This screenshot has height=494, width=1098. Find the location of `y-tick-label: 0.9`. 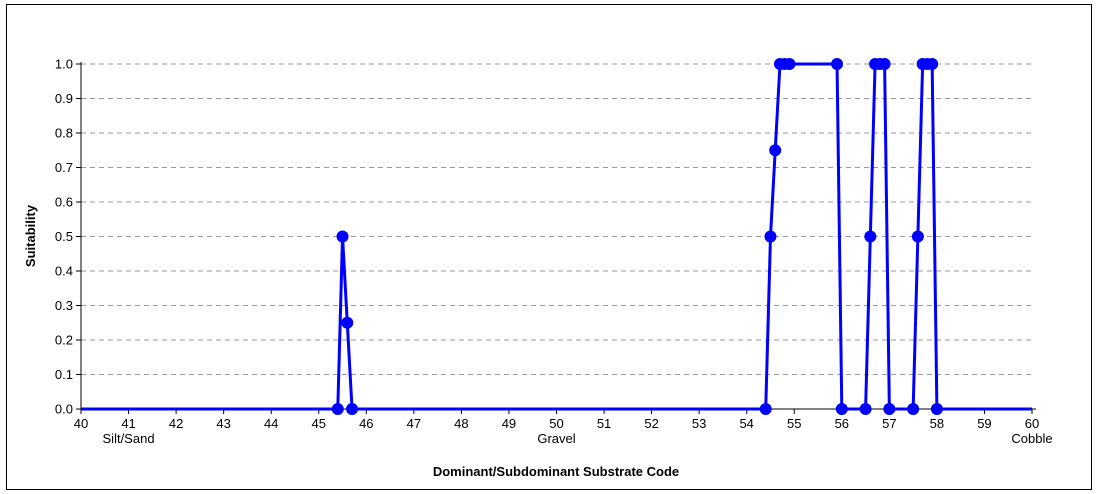

y-tick-label: 0.9 is located at coordinates (64, 98).